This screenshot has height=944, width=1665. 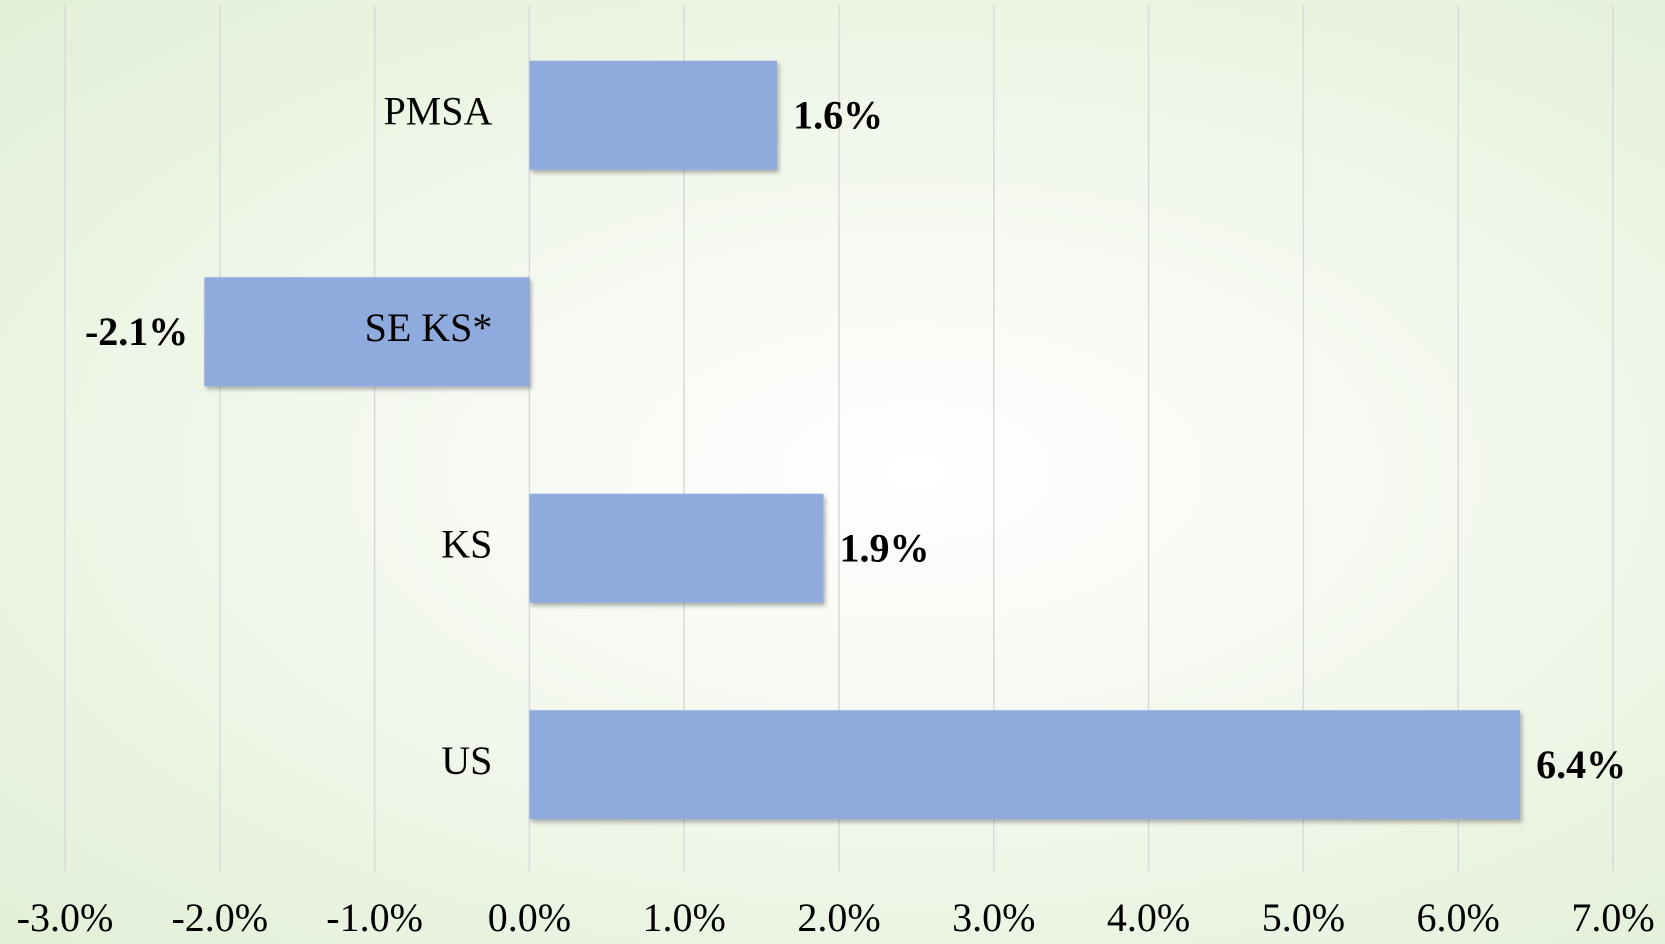 What do you see at coordinates (1612, 917) in the screenshot?
I see `x-tick-label: 7.0%` at bounding box center [1612, 917].